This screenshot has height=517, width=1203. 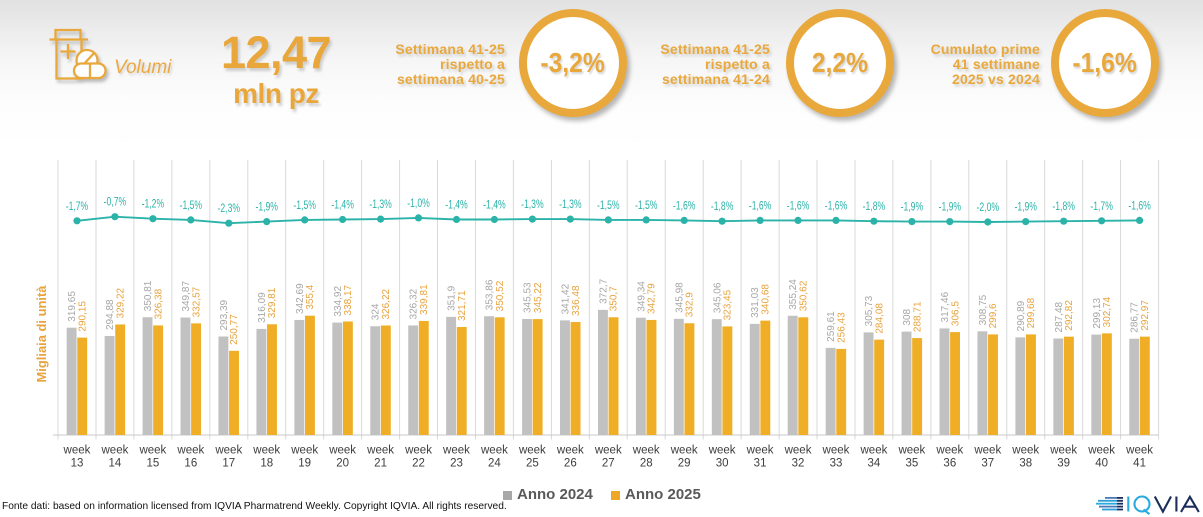 What do you see at coordinates (494, 464) in the screenshot?
I see `svg-text: 24` at bounding box center [494, 464].